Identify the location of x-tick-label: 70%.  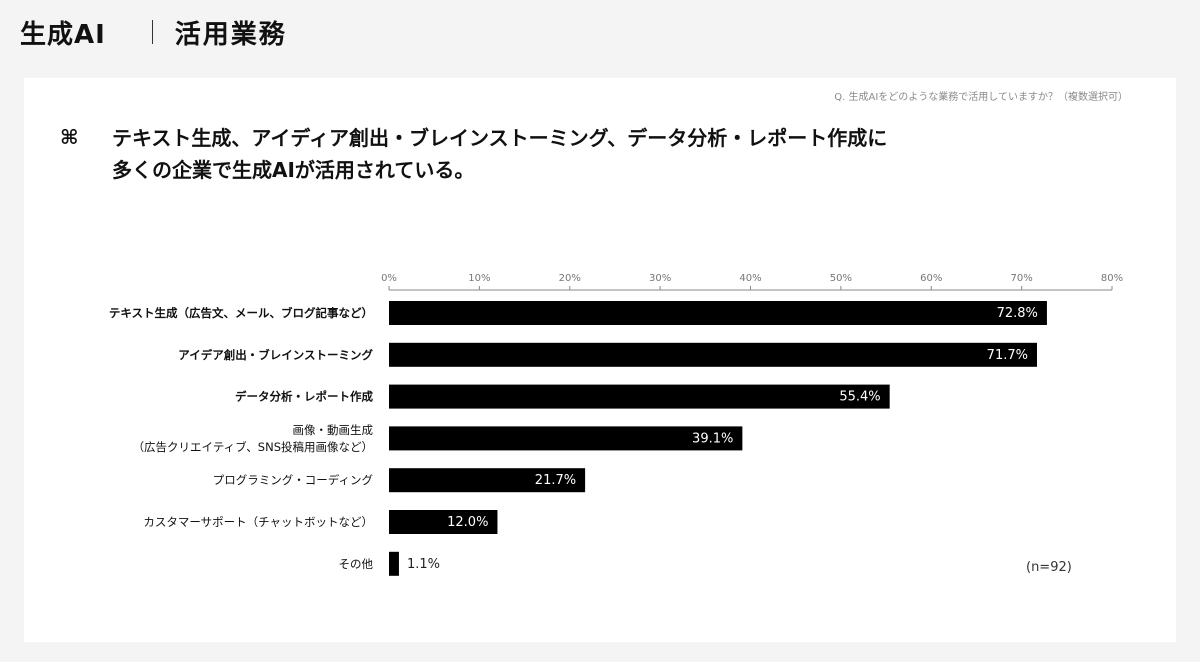
(1022, 278).